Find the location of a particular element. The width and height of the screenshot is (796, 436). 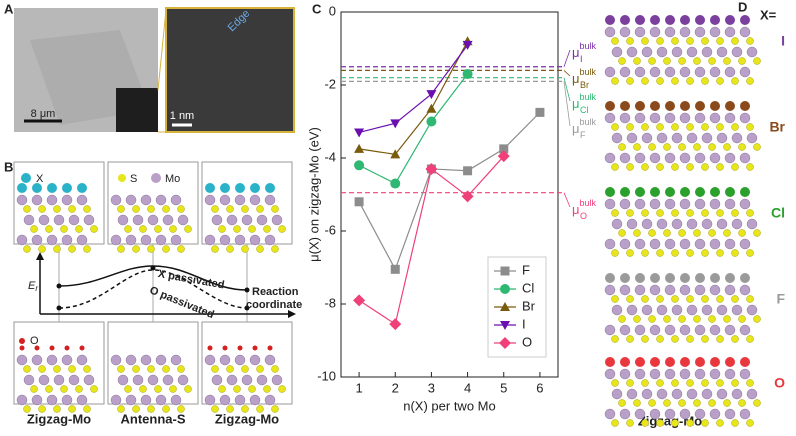

x-tick-label: 2 is located at coordinates (395, 387).